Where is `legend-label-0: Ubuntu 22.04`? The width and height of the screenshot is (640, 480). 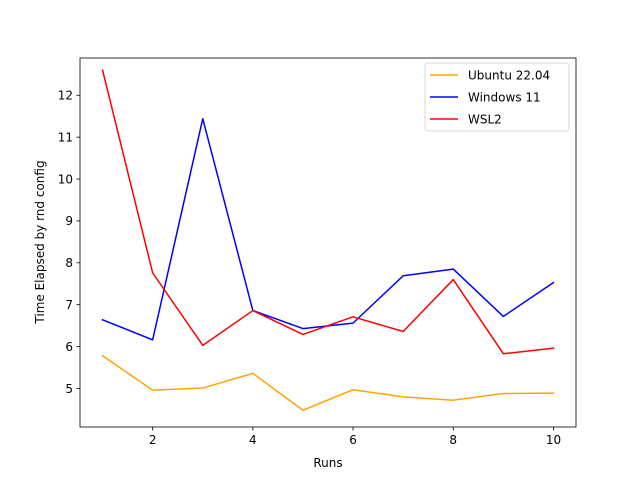
legend-label-0: Ubuntu 22.04 is located at coordinates (509, 75).